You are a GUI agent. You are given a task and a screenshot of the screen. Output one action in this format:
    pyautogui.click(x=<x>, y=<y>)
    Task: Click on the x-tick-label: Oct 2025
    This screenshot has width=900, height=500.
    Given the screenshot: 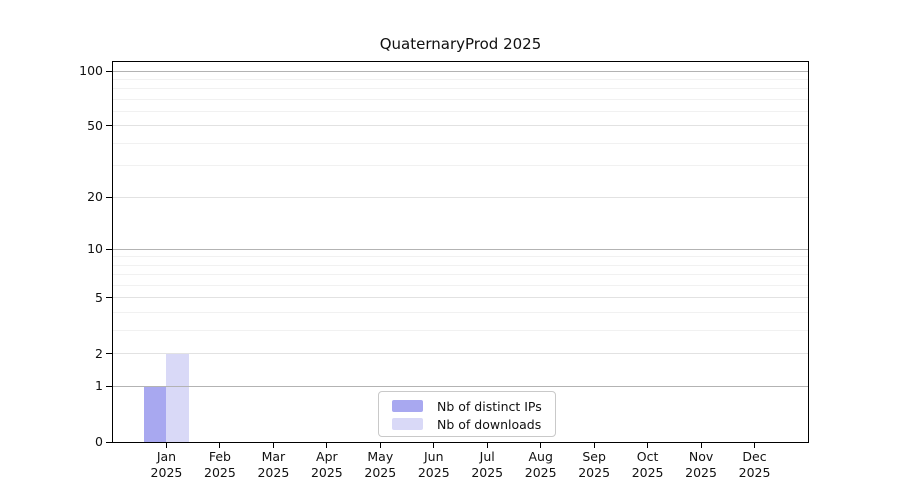 What is the action you would take?
    pyautogui.click(x=648, y=465)
    